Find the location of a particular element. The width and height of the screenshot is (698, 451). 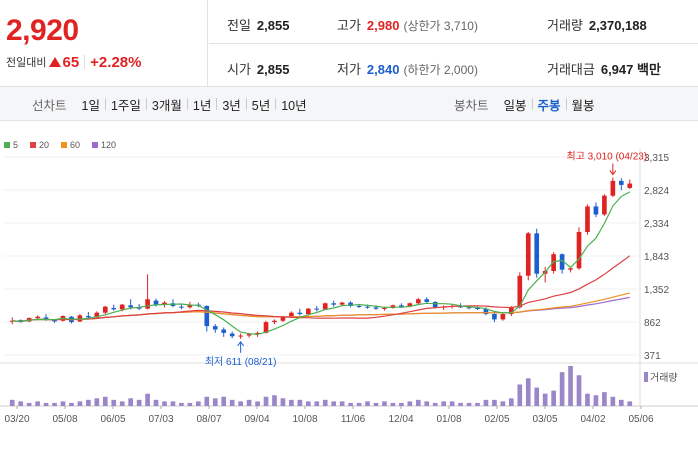

low-arrow-head-icon is located at coordinates (241, 344).